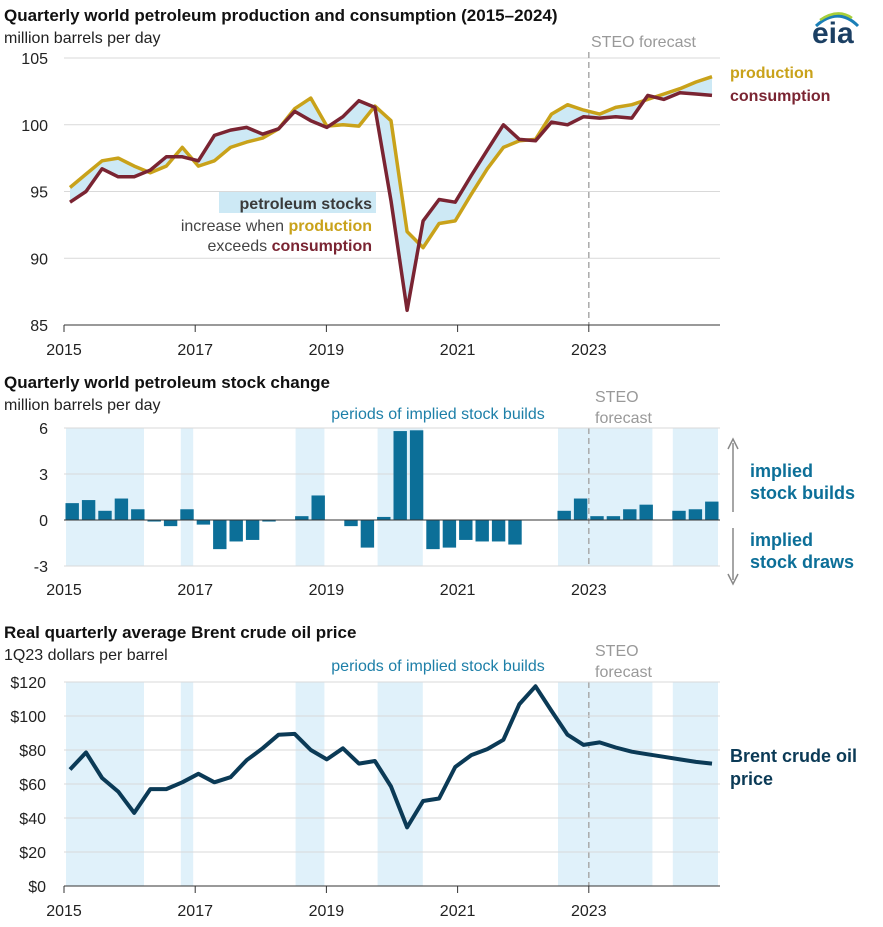  I want to click on panel2-ylabel: million barrels per day, so click(82, 405).